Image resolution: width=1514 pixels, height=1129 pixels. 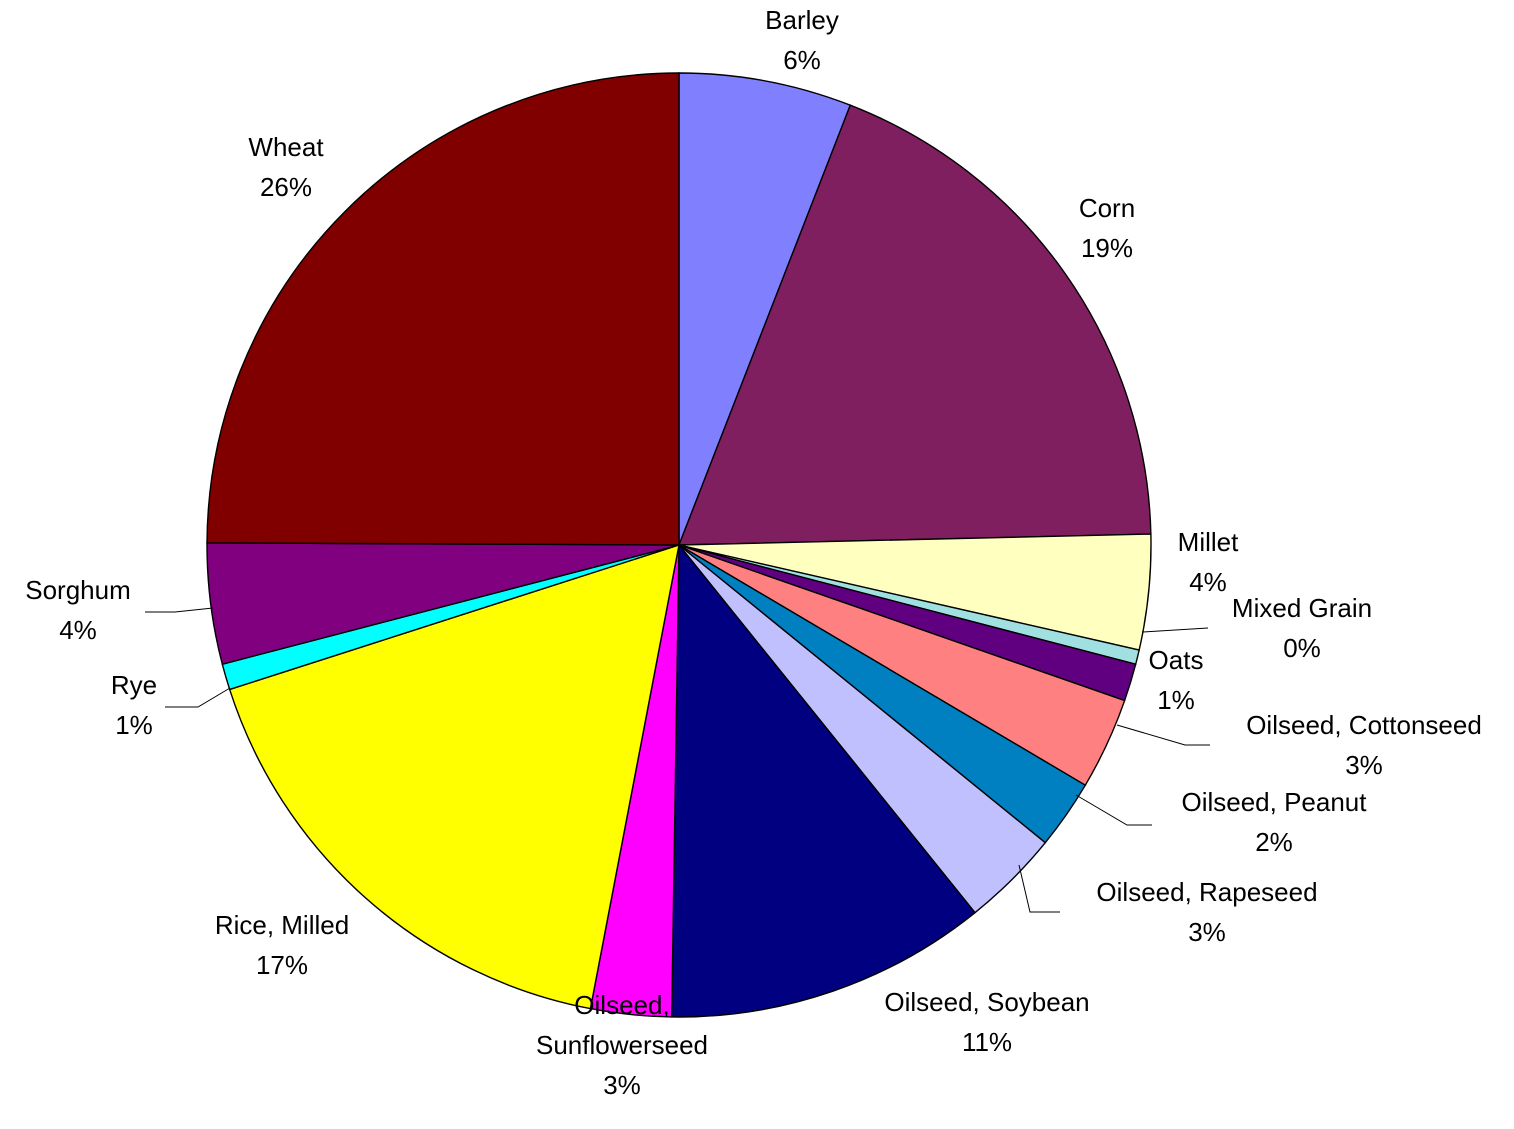 I want to click on slice-name: Oilseed, Soybean, so click(x=986, y=1002).